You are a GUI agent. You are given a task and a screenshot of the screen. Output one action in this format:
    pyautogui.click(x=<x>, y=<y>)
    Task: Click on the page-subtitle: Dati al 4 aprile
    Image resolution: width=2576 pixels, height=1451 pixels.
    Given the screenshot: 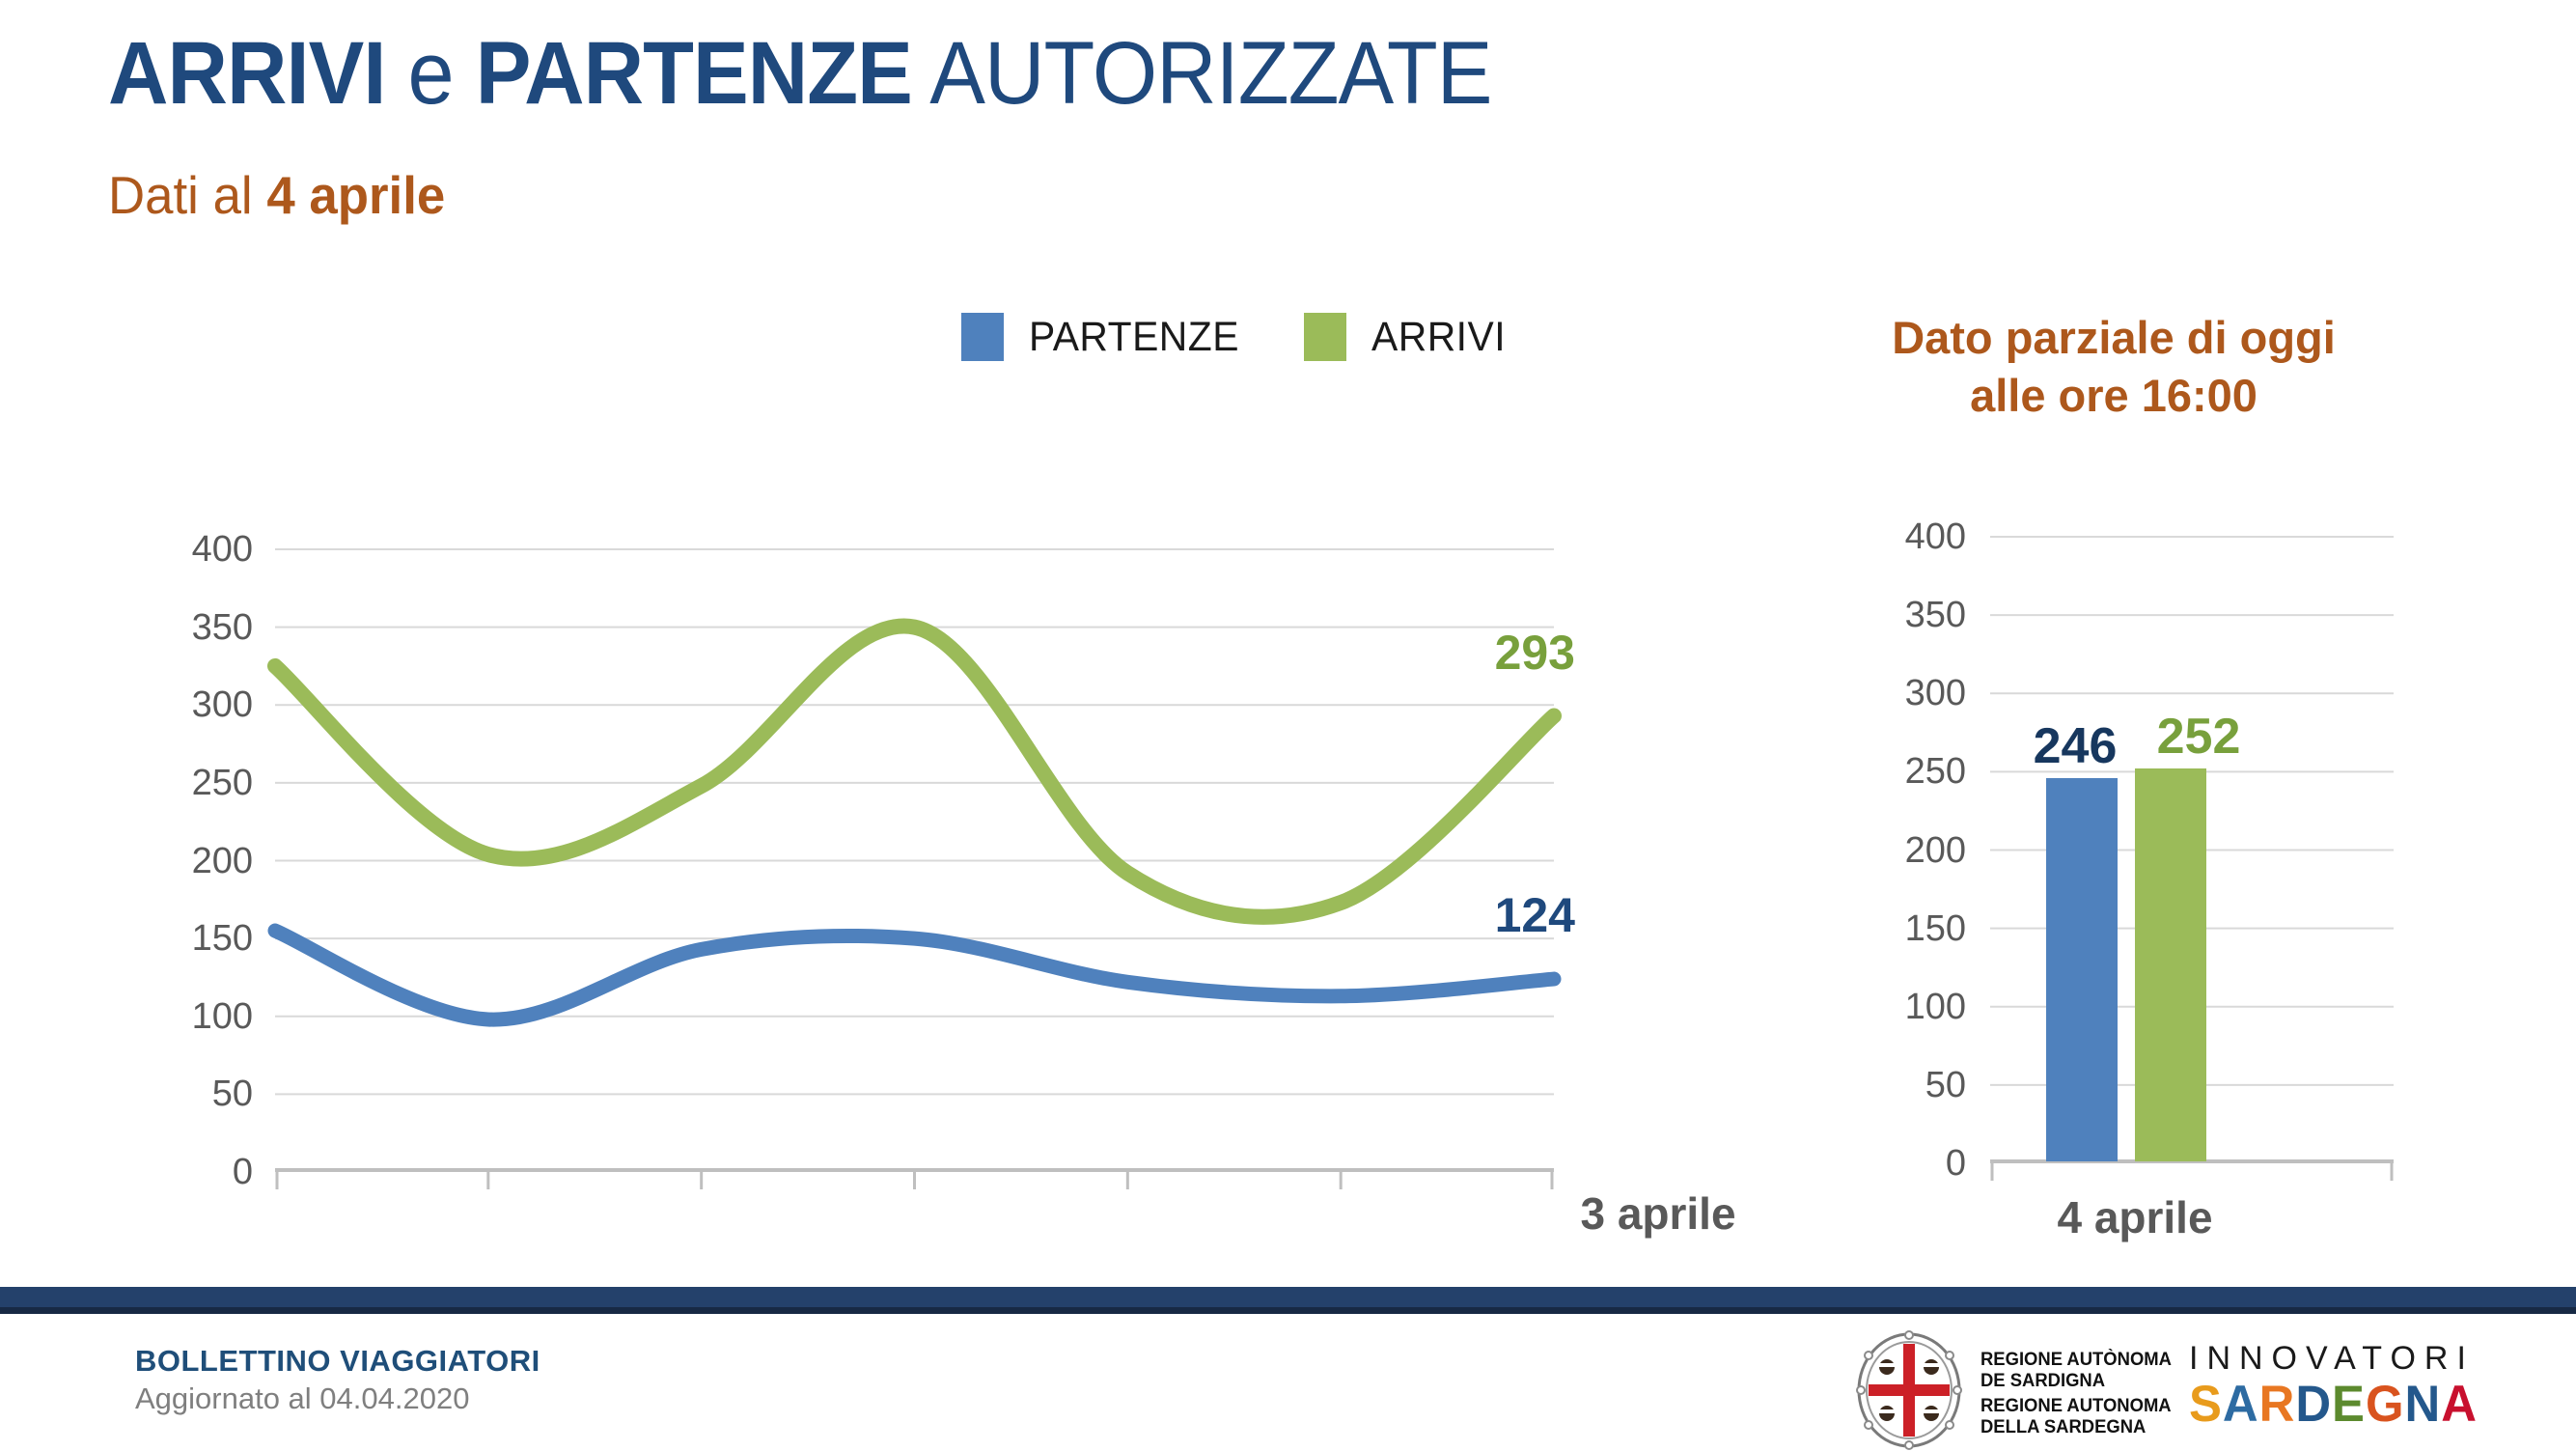 What is the action you would take?
    pyautogui.click(x=276, y=195)
    